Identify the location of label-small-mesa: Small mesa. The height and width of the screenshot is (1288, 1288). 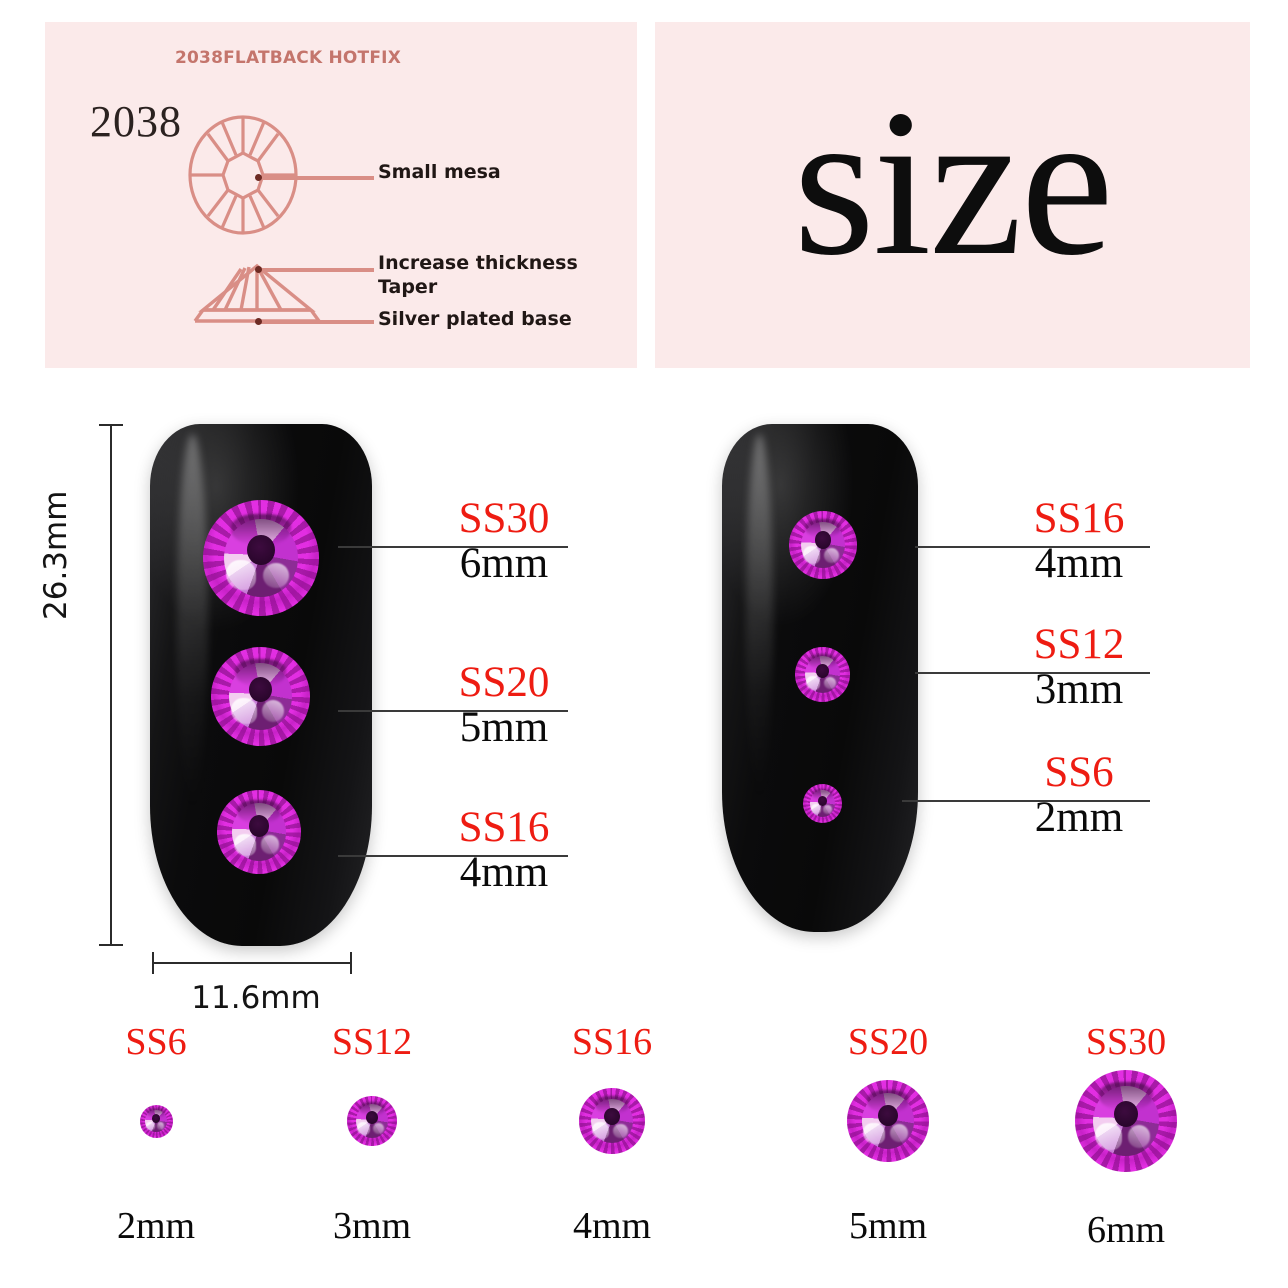
(439, 172).